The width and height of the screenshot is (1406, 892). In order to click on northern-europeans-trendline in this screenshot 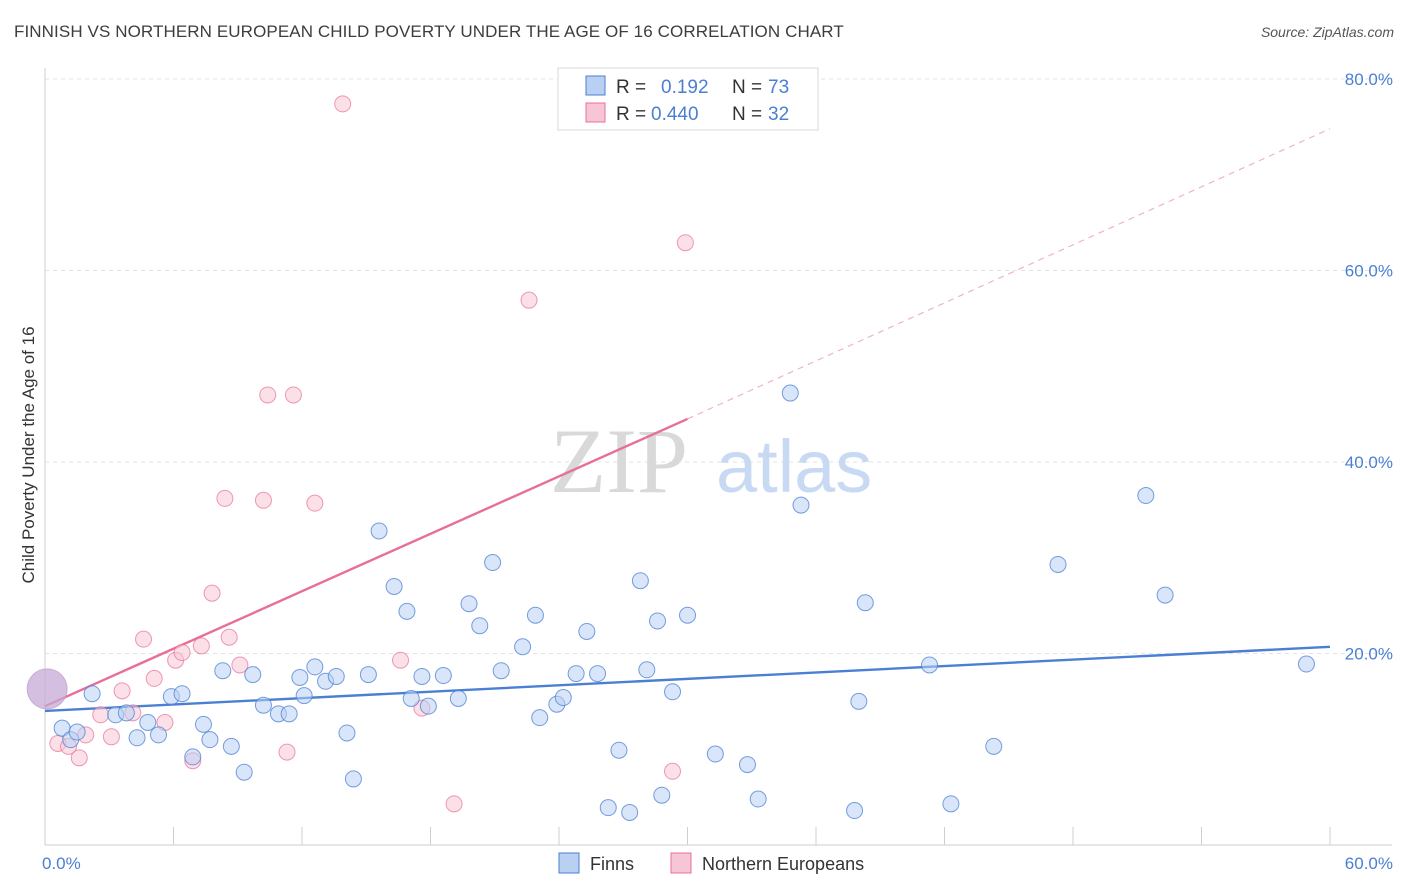, I will do `click(366, 562)`.